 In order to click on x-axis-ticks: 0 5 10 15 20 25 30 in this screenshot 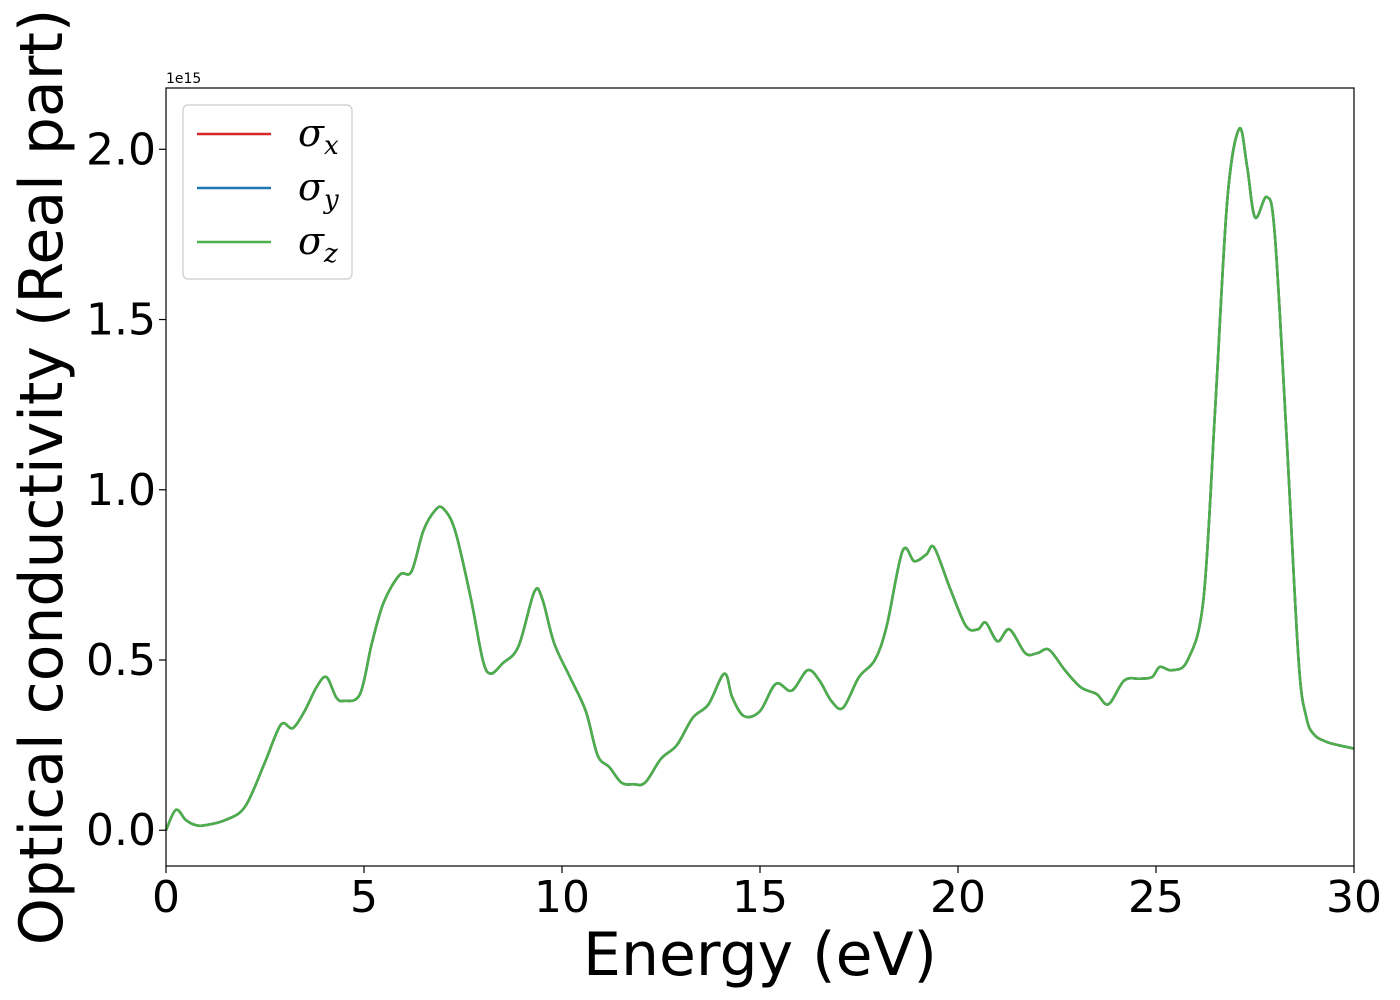, I will do `click(767, 894)`.